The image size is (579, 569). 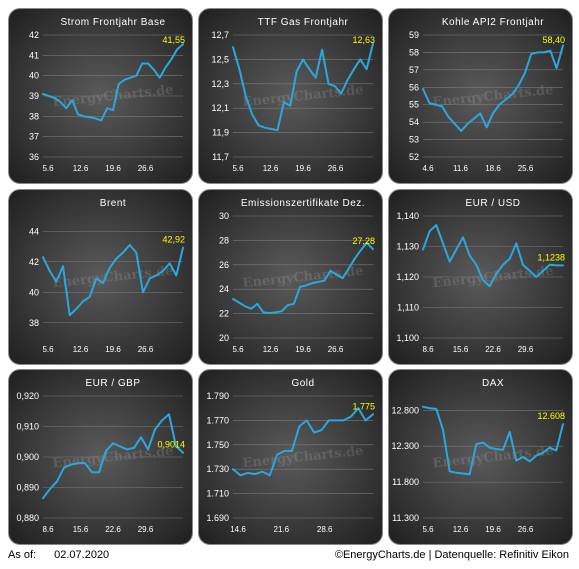 What do you see at coordinates (27, 488) in the screenshot?
I see `y-tick-label: 0,890` at bounding box center [27, 488].